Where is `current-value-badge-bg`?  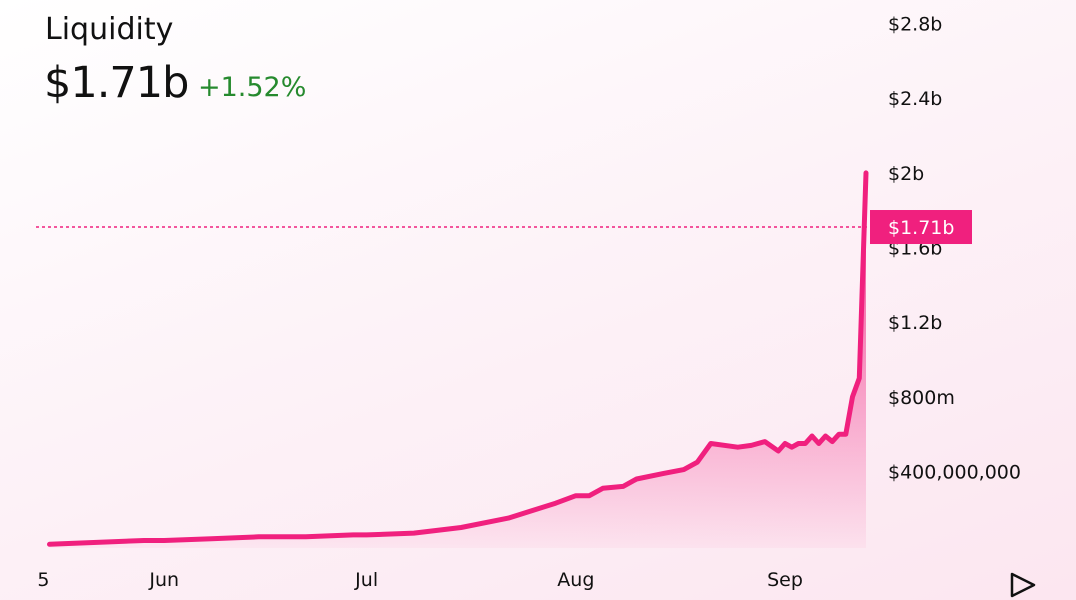 current-value-badge-bg is located at coordinates (921, 227).